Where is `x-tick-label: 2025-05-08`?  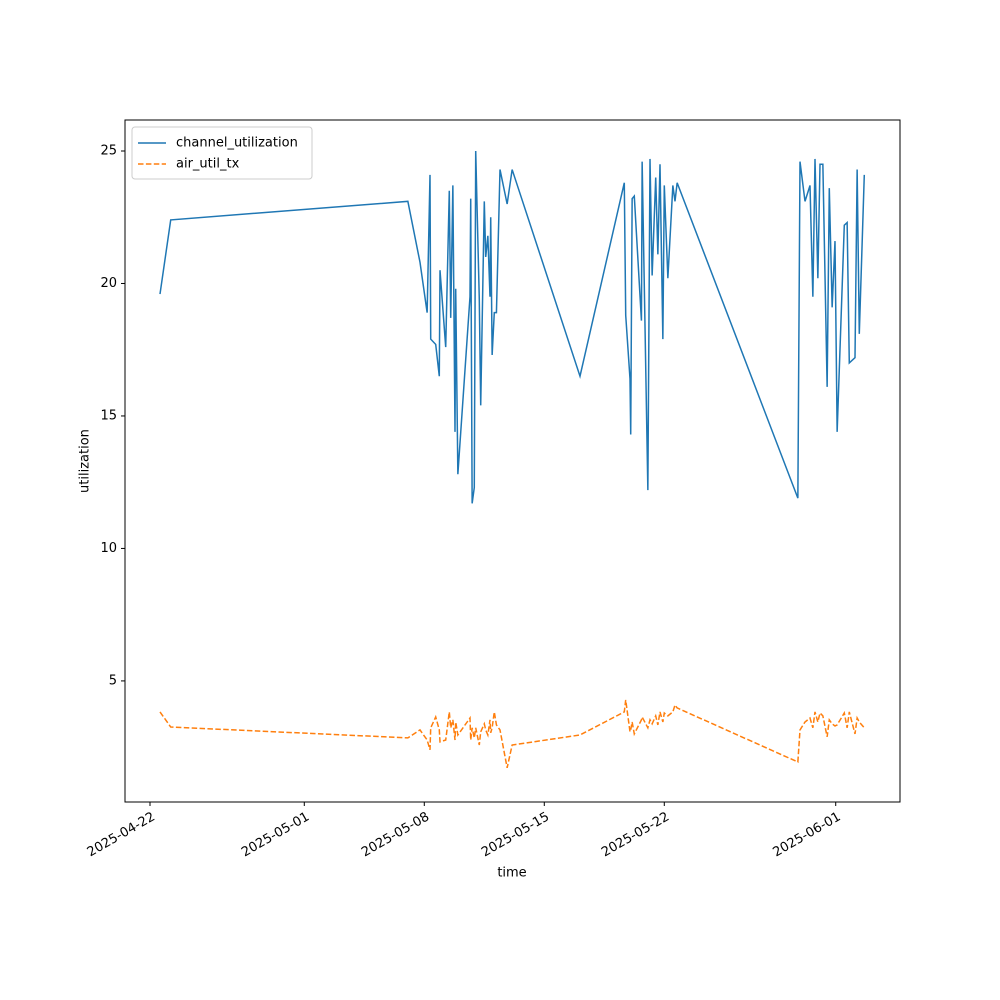
x-tick-label: 2025-05-08 is located at coordinates (395, 835).